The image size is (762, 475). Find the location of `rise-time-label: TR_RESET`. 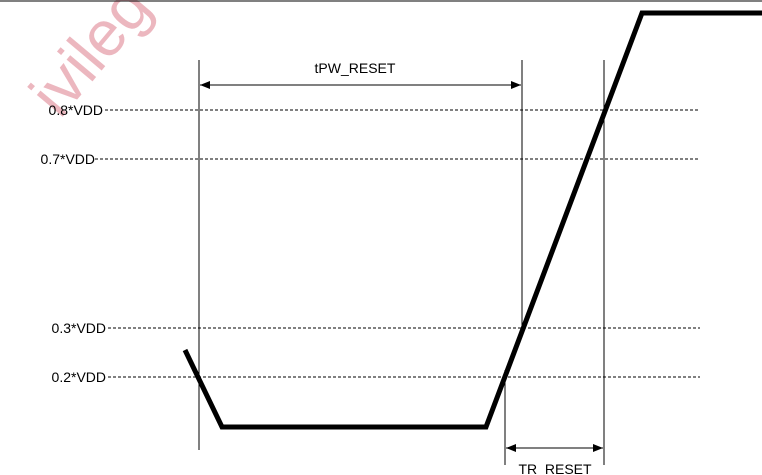

rise-time-label: TR_RESET is located at coordinates (555, 468).